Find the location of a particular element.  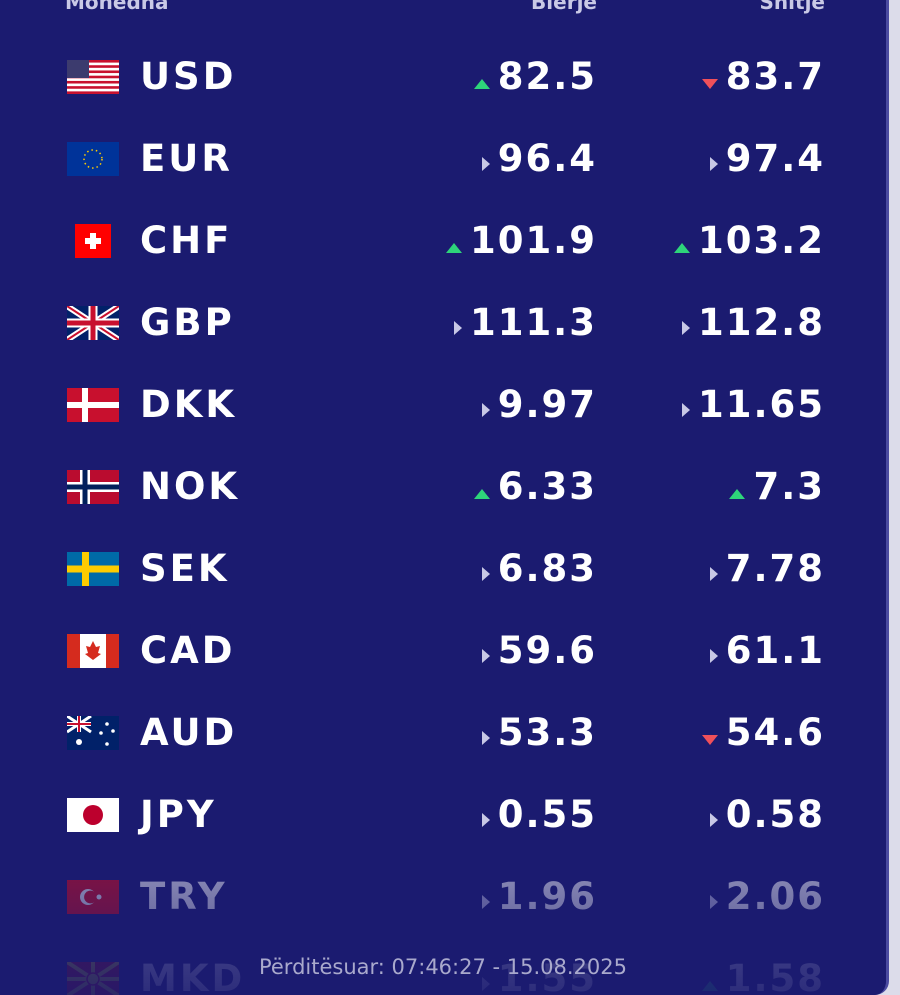

currency-code: CAD is located at coordinates (188, 650).